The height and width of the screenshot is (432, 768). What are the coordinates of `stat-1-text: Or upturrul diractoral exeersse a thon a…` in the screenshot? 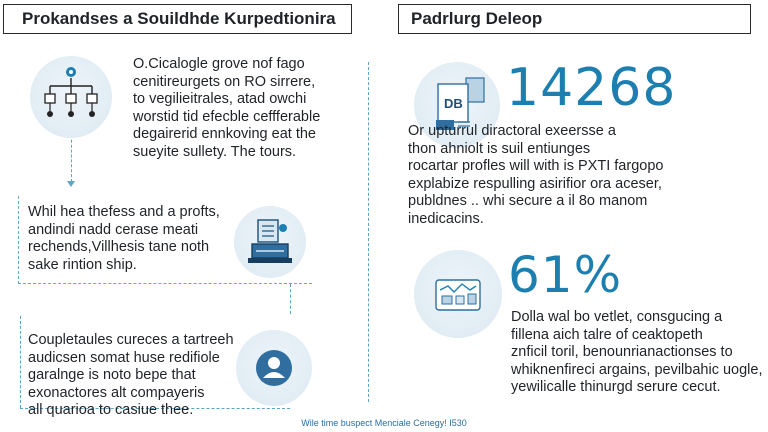 It's located at (536, 175).